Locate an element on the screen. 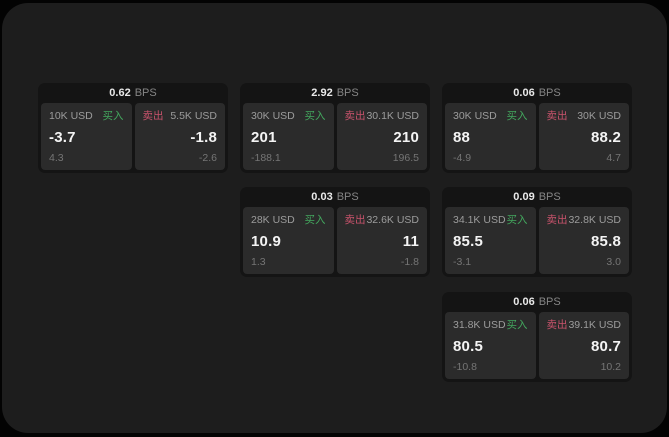 The width and height of the screenshot is (669, 437). sell-panel-header: 卖出 39.1K USD is located at coordinates (584, 325).